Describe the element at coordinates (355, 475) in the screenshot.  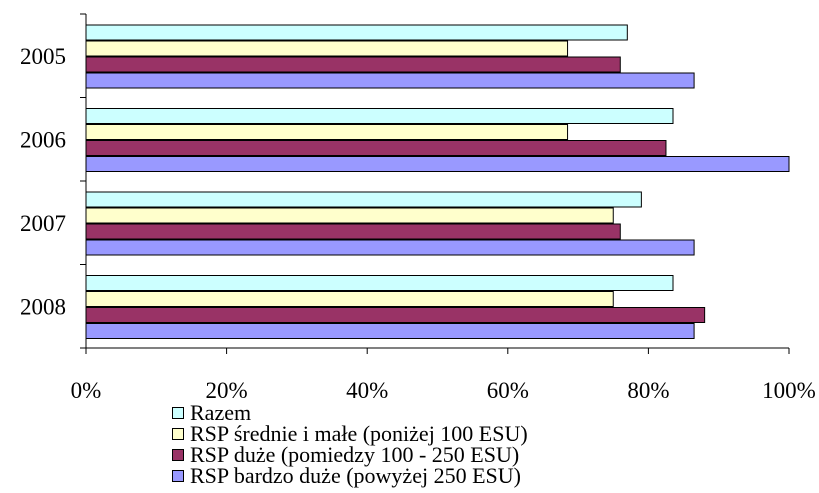
I see `legend-label: RSP bardzo duże (powyżej 250 ESU)` at that location.